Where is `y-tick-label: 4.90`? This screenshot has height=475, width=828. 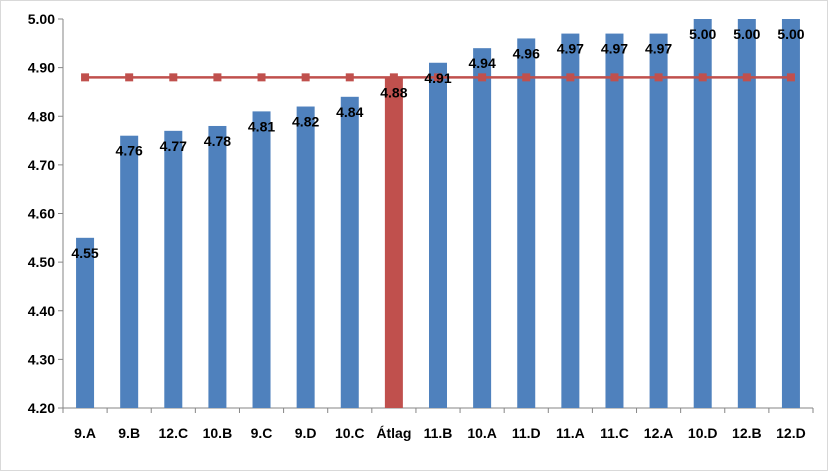 y-tick-label: 4.90 is located at coordinates (41, 68).